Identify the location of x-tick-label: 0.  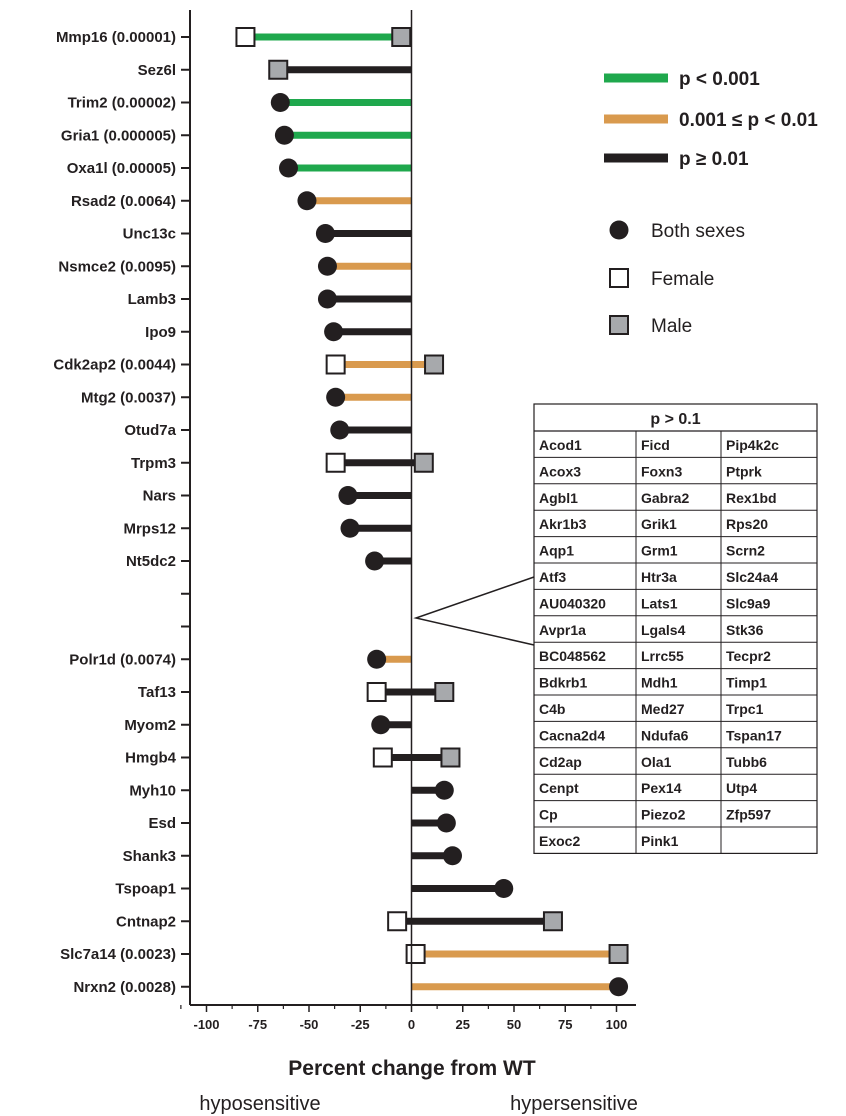
(411, 1024).